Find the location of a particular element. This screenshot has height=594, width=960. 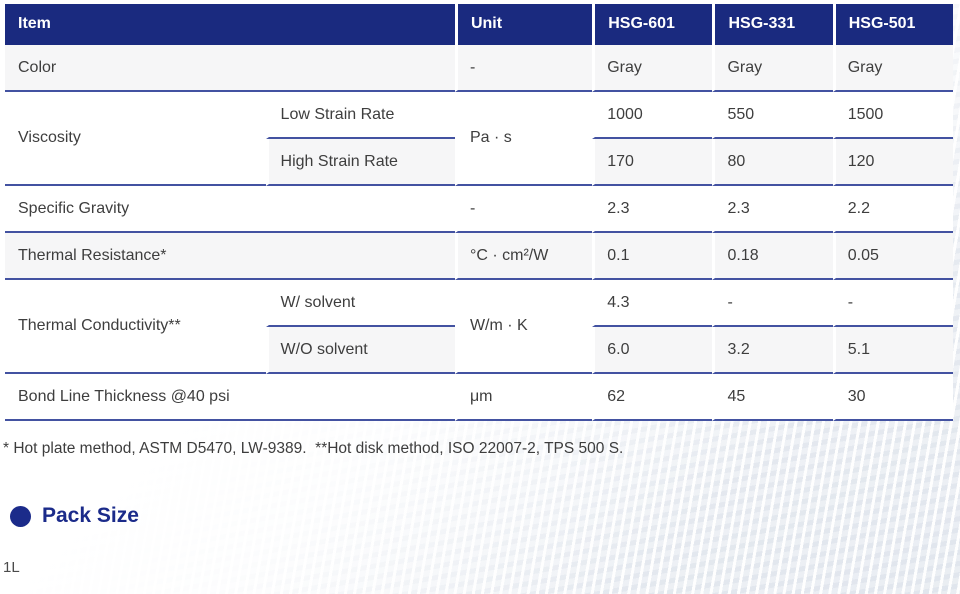

item-viscosity: Viscosity is located at coordinates (135, 139).